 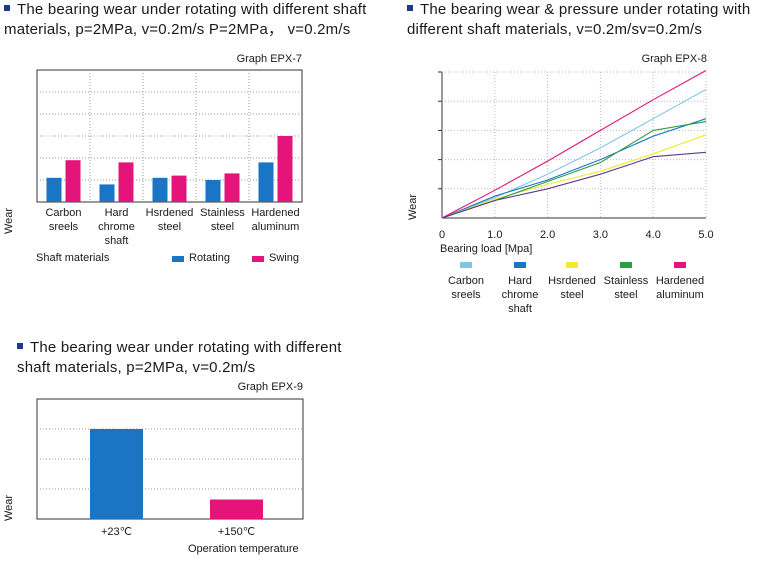 What do you see at coordinates (222, 220) in the screenshot?
I see `x-tick-label: Stainless steel` at bounding box center [222, 220].